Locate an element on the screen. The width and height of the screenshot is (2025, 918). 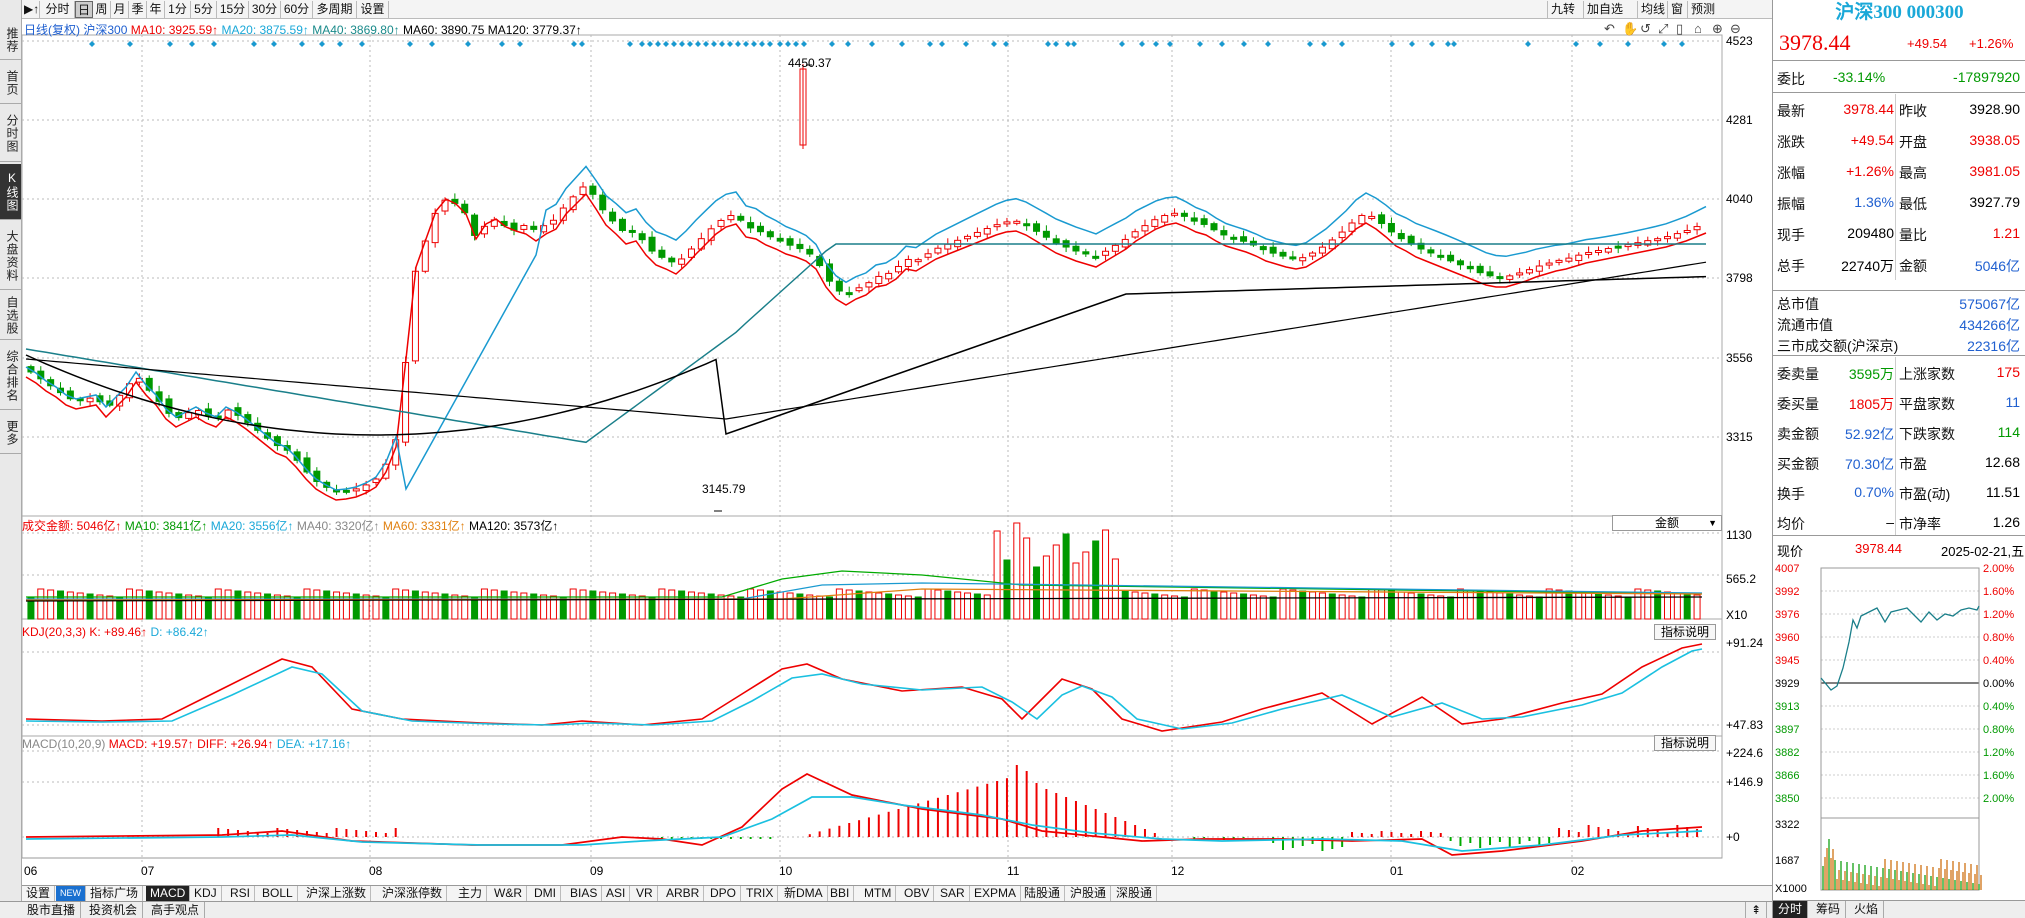
back-icon: ↺ is located at coordinates (1645, 28).